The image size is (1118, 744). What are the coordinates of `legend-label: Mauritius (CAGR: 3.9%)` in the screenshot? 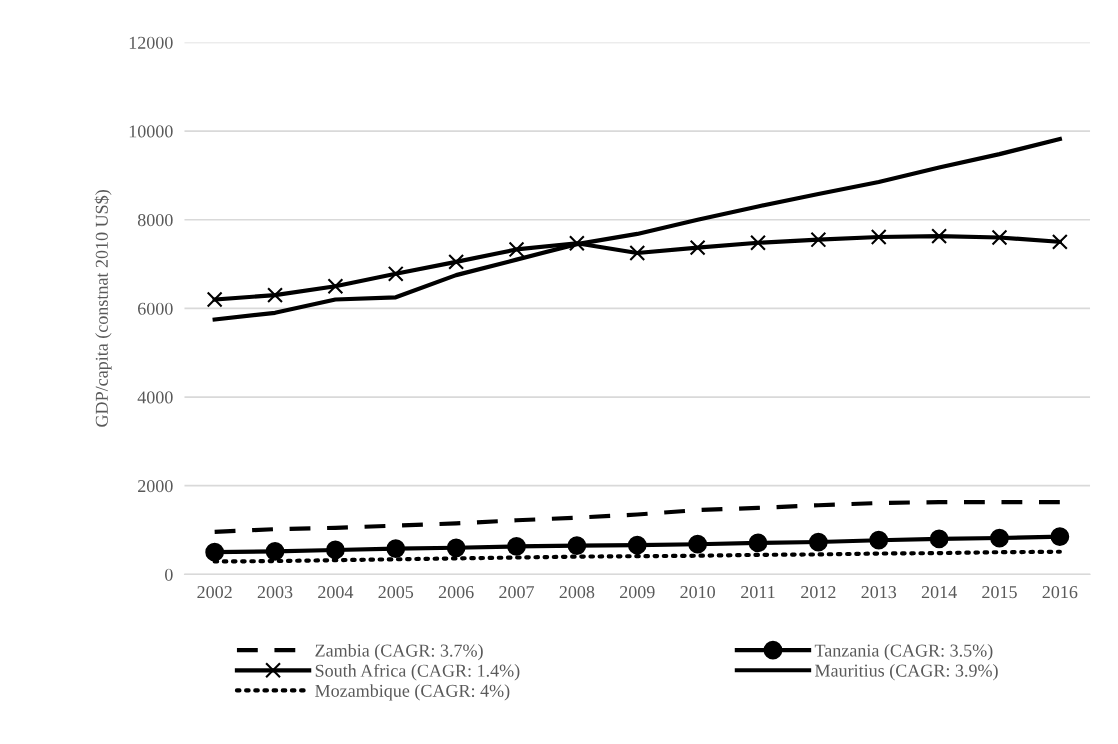 It's located at (906, 672).